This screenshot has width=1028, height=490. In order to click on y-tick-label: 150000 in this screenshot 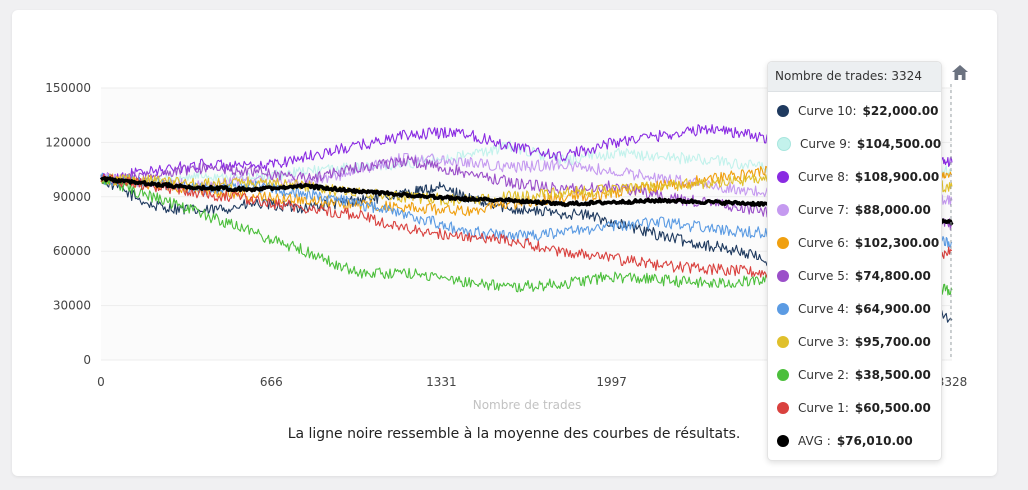, I will do `click(68, 88)`.